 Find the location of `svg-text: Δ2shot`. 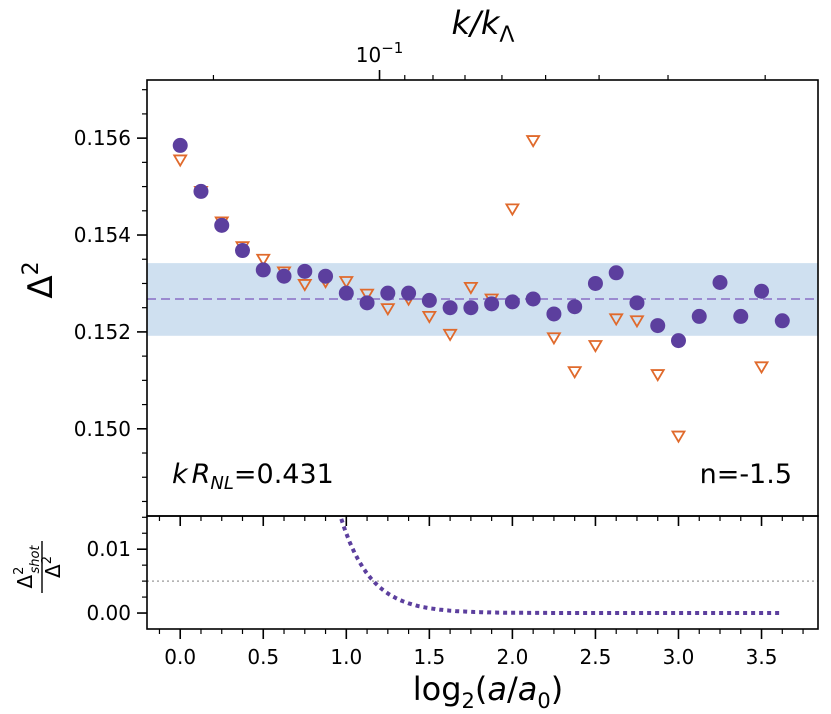

svg-text: Δ2shot is located at coordinates (27, 567).